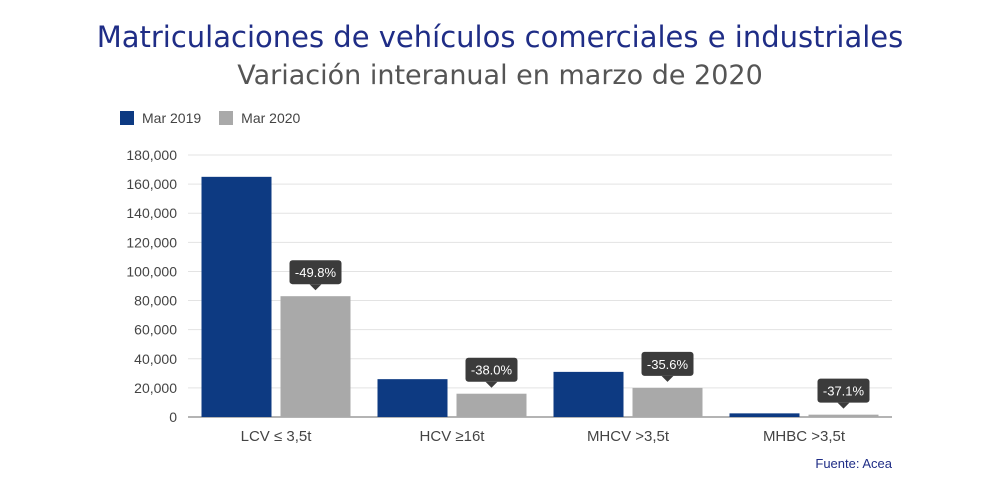  What do you see at coordinates (127, 118) in the screenshot?
I see `legend-swatch-2019` at bounding box center [127, 118].